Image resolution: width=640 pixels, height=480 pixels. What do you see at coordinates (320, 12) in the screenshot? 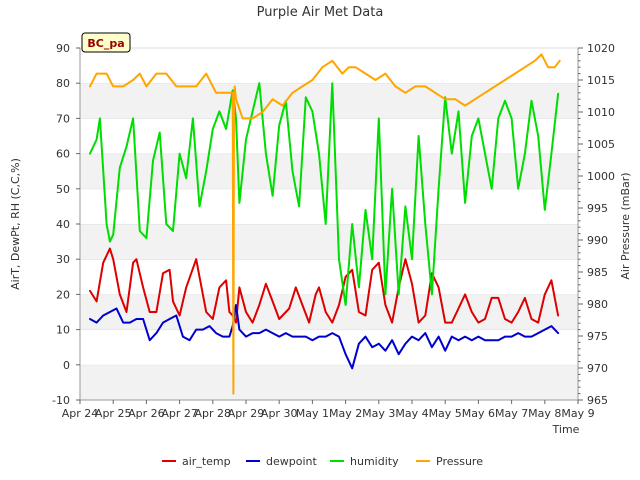
I see `chart-title: Purple Air Met Data` at bounding box center [320, 12].